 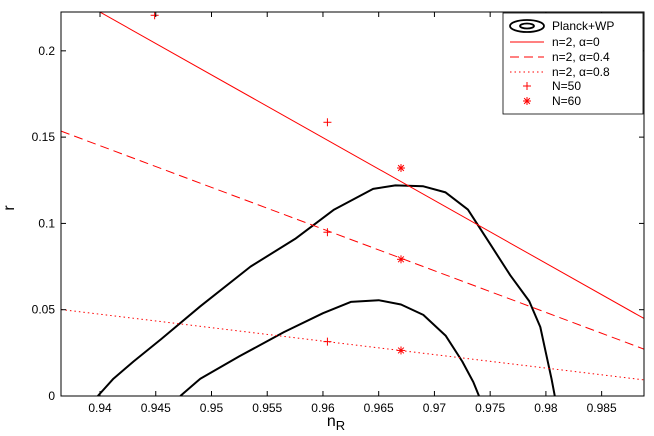 I want to click on x-tick-label: 0.98, so click(x=546, y=408).